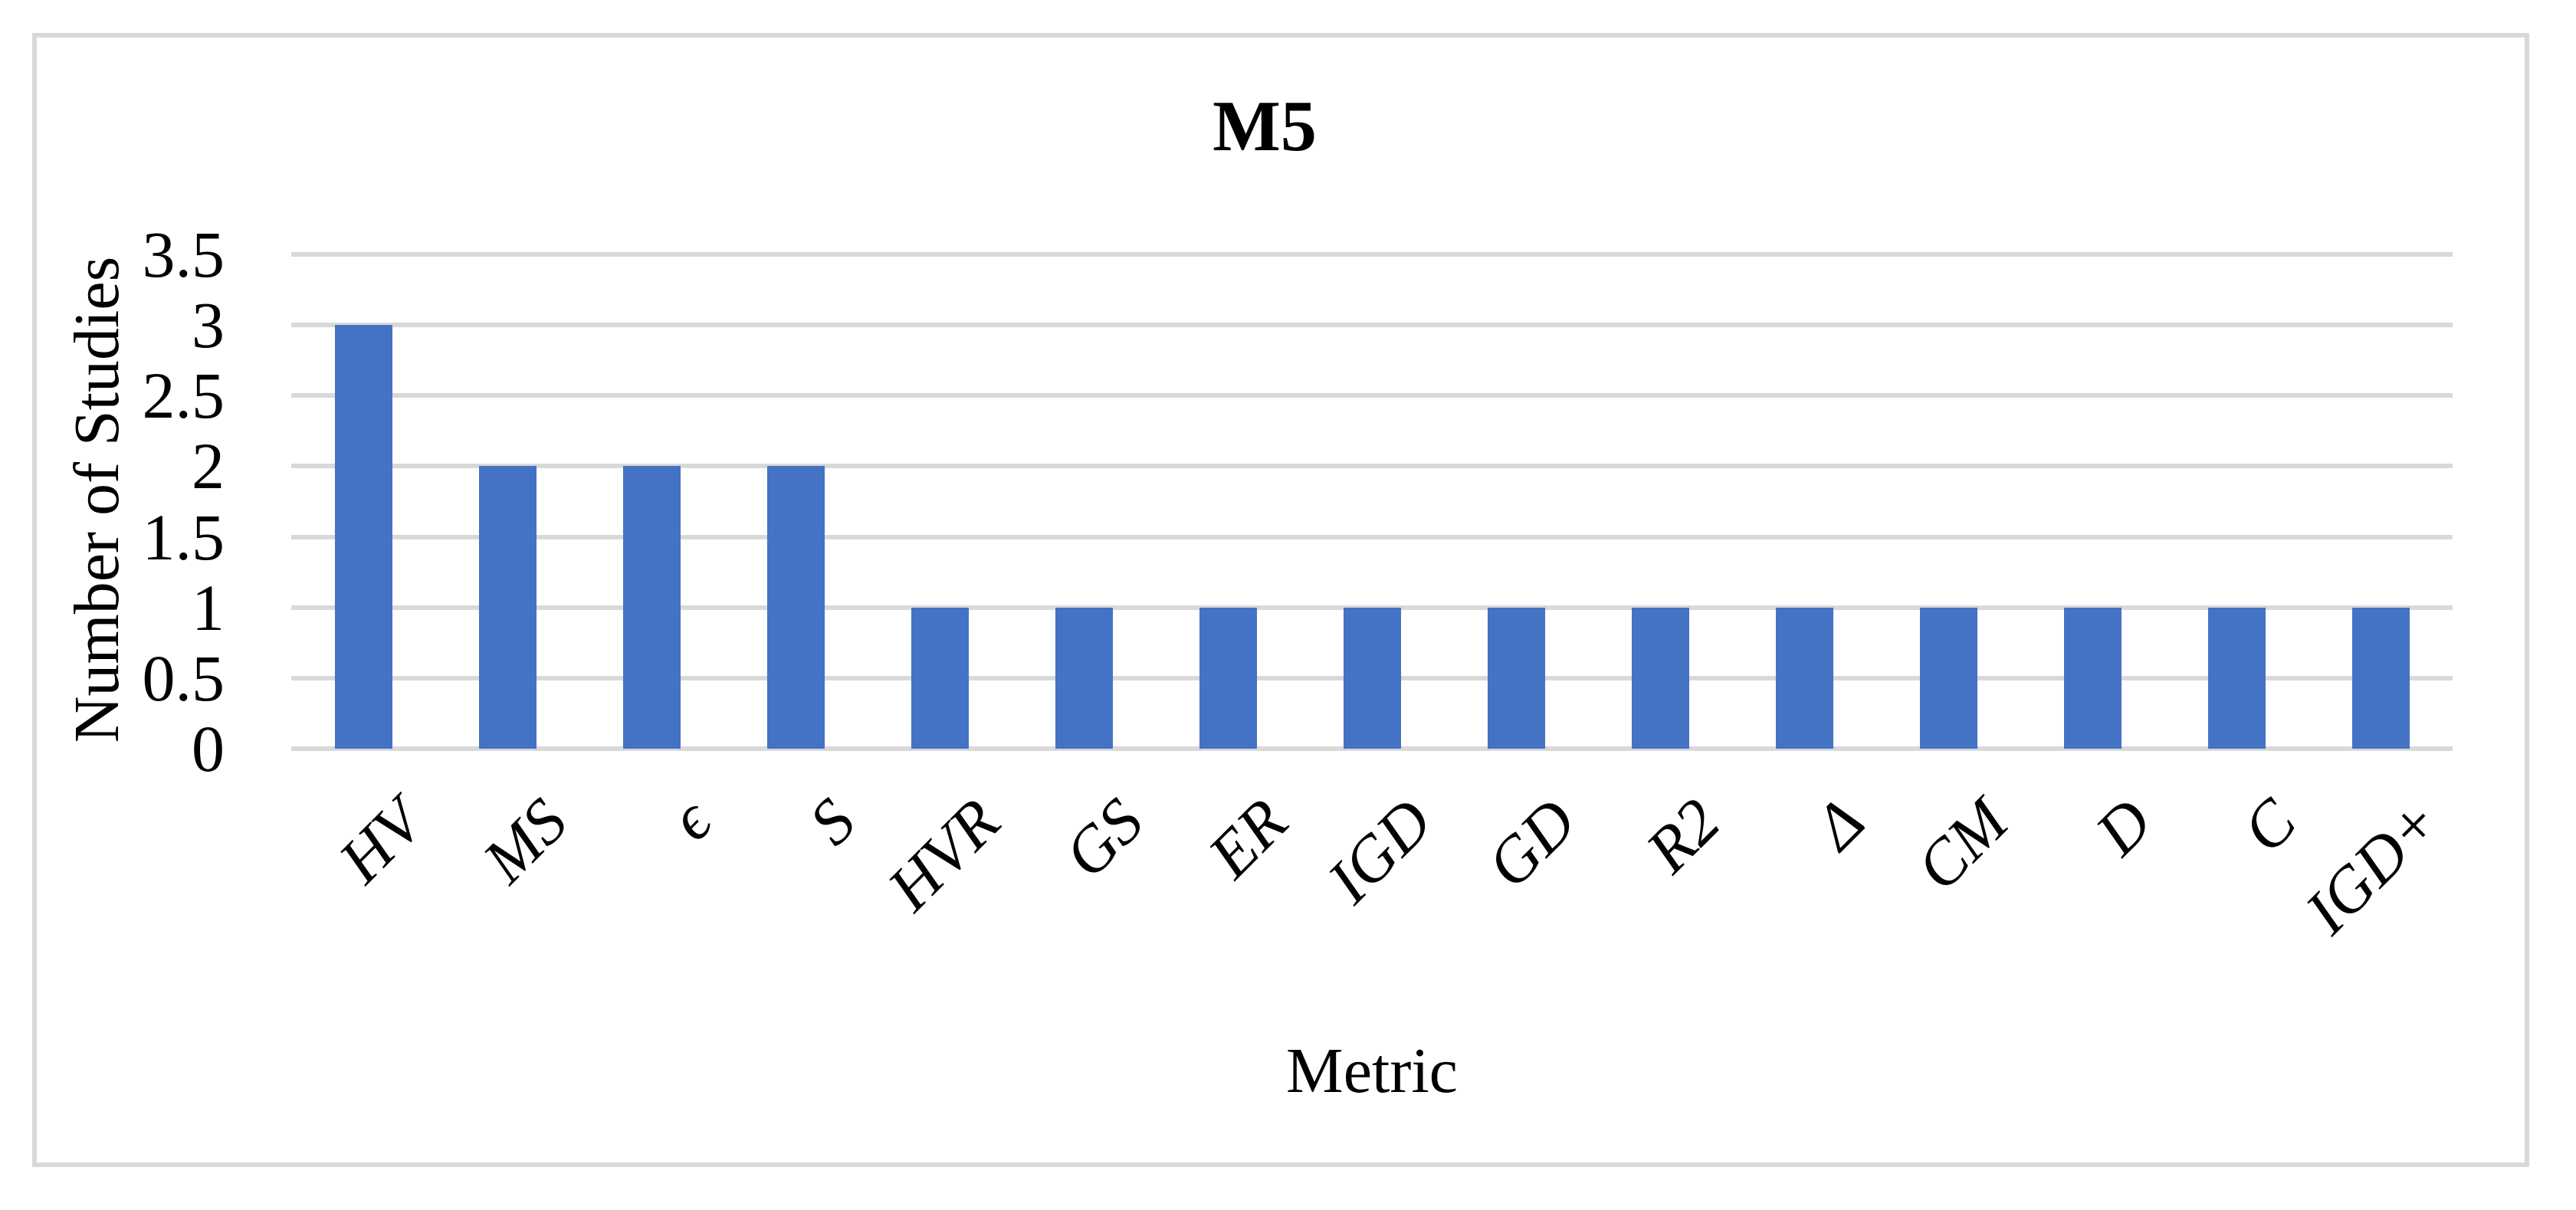  I want to click on bar-HV, so click(363, 537).